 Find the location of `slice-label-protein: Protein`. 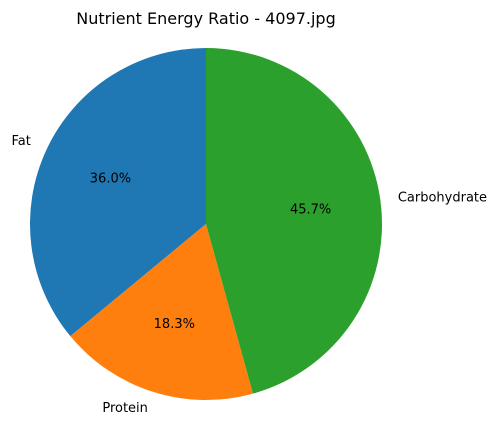

slice-label-protein: Protein is located at coordinates (125, 408).